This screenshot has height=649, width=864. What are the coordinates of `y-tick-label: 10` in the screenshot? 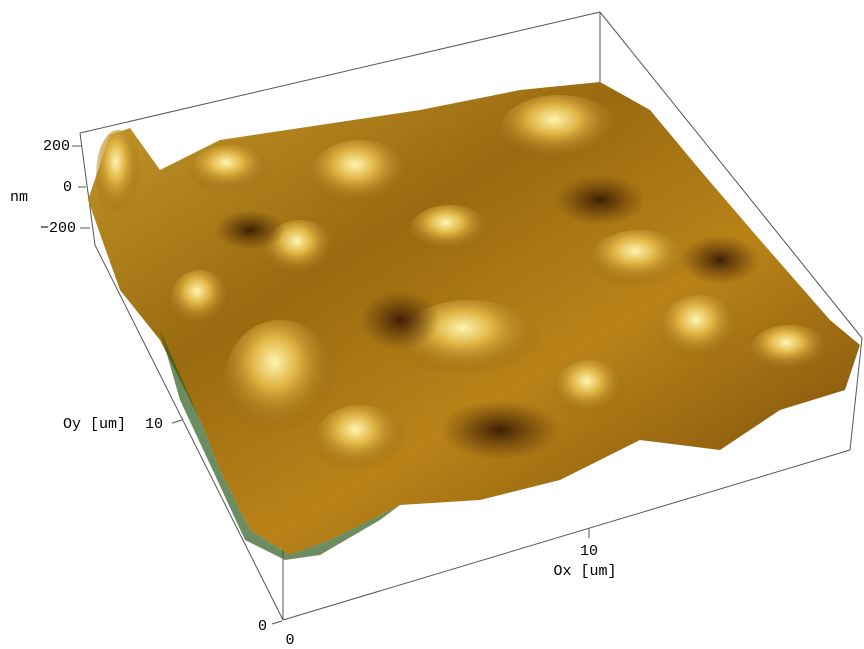 It's located at (154, 424).